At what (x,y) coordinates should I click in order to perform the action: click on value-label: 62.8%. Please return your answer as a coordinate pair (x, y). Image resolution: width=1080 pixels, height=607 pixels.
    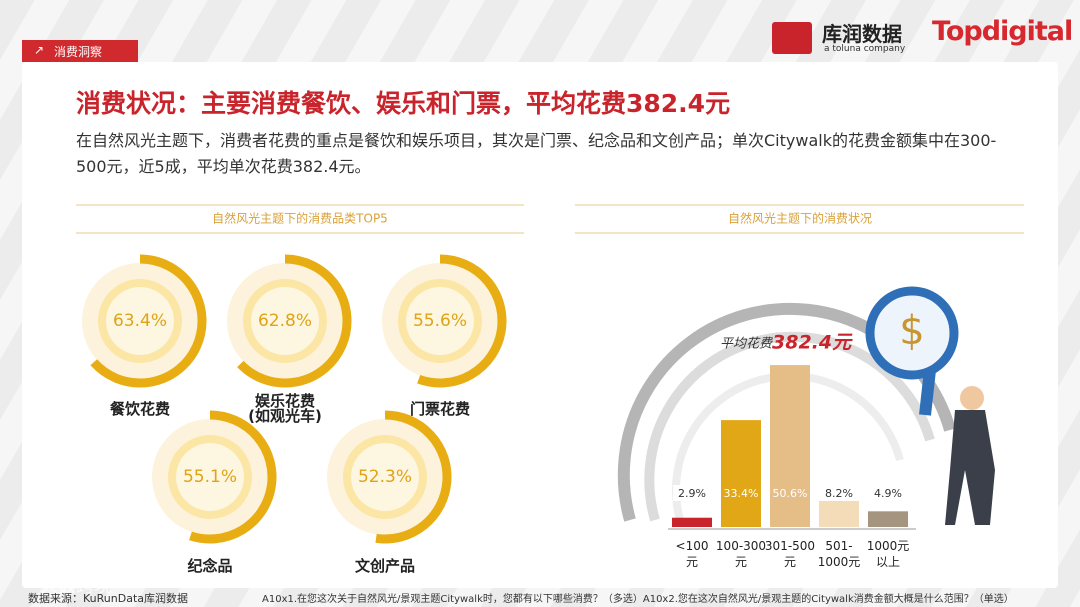
    Looking at the image, I should click on (285, 321).